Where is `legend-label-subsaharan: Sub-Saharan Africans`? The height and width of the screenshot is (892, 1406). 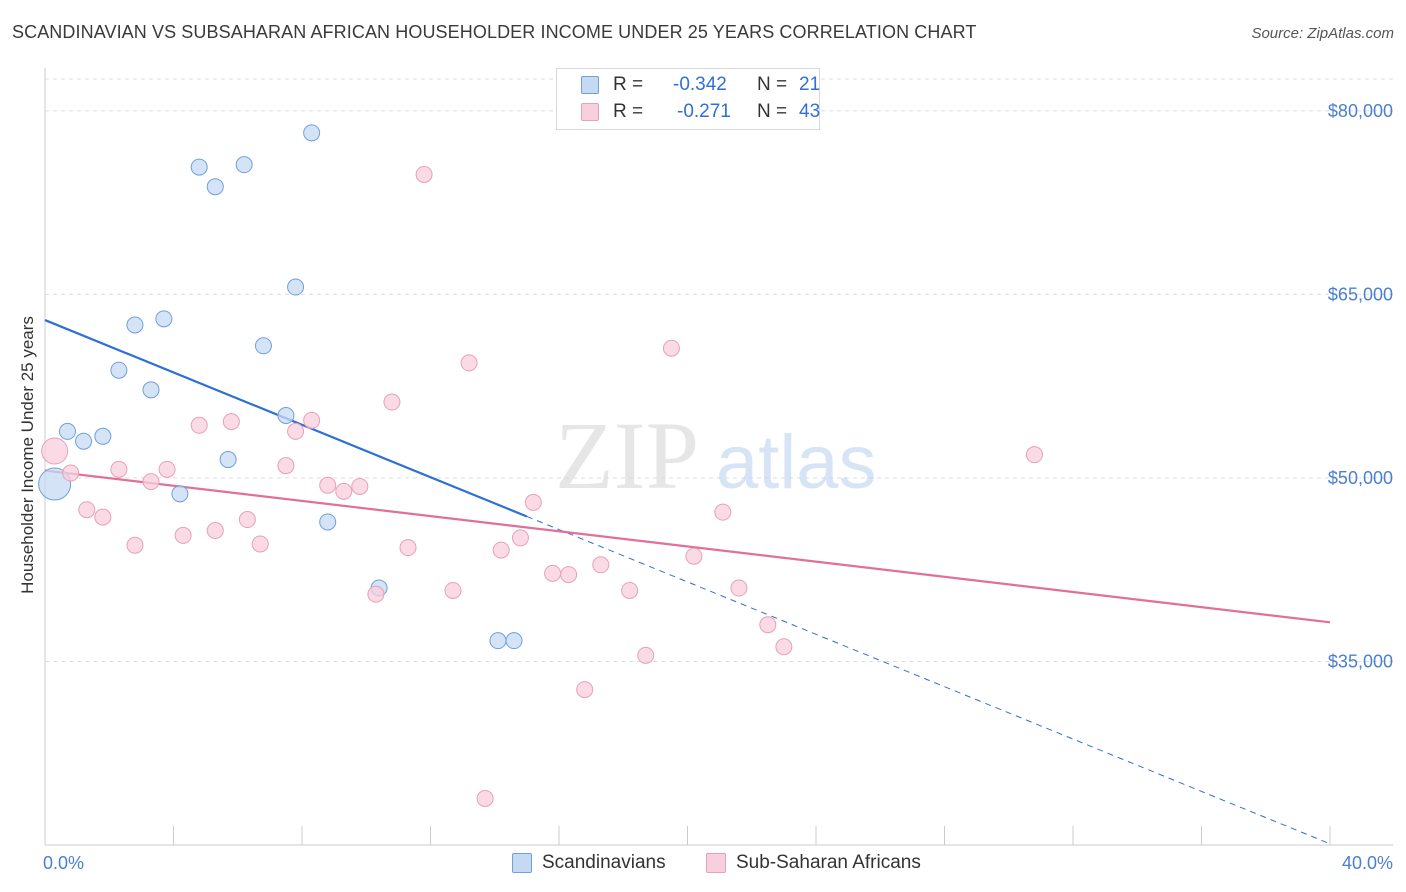 legend-label-subsaharan: Sub-Saharan Africans is located at coordinates (828, 862).